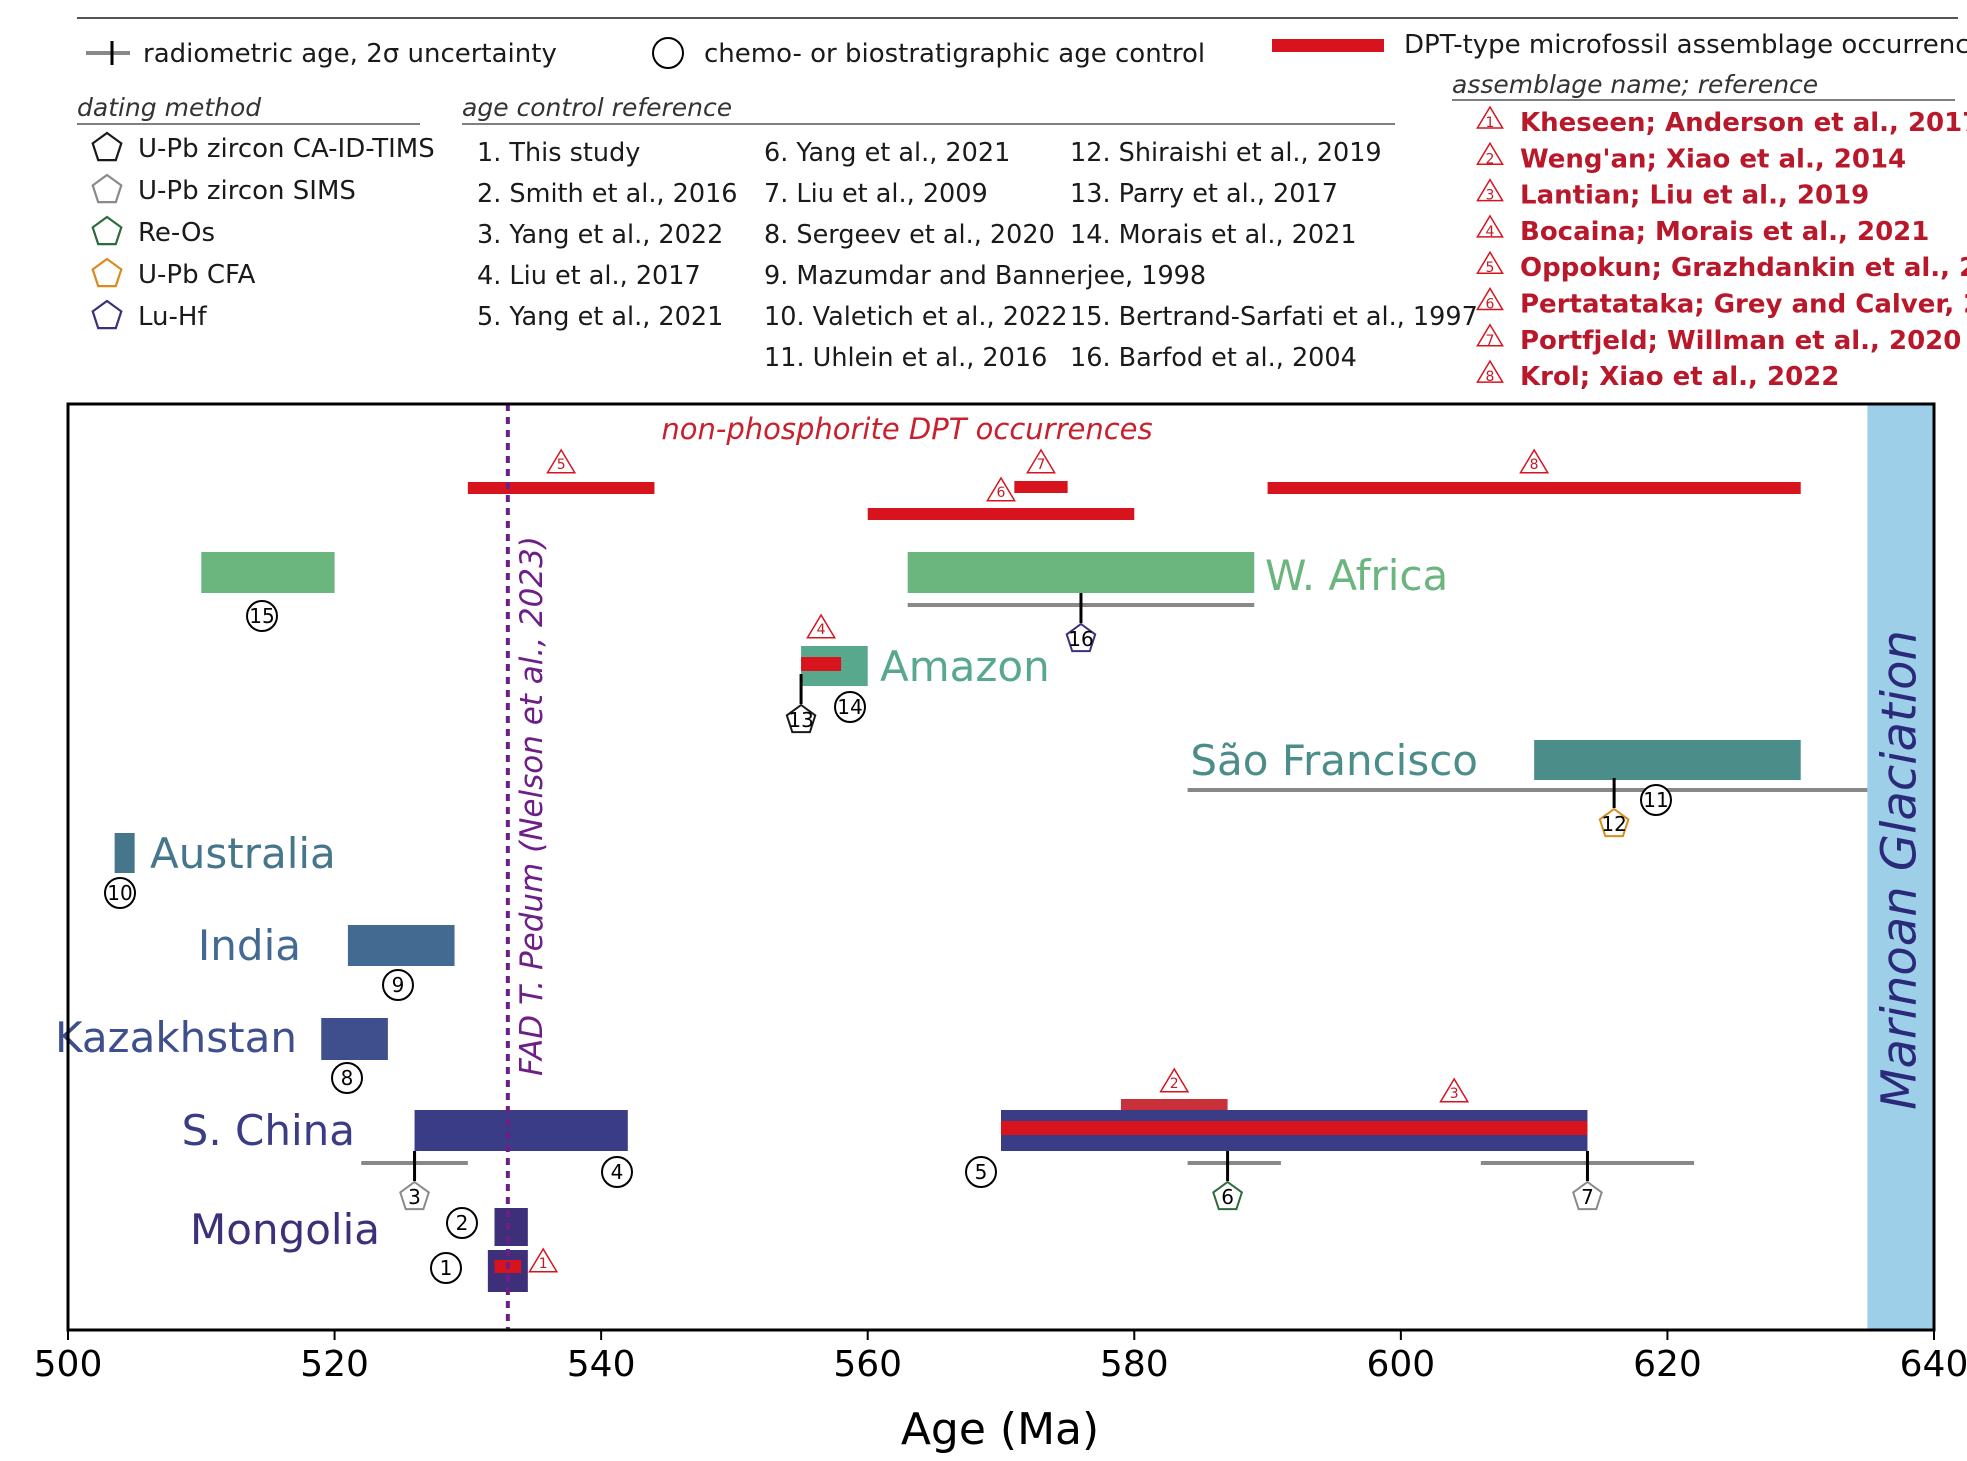  I want to click on age-control-ref: 6. Yang et al., 2021, so click(887, 153).